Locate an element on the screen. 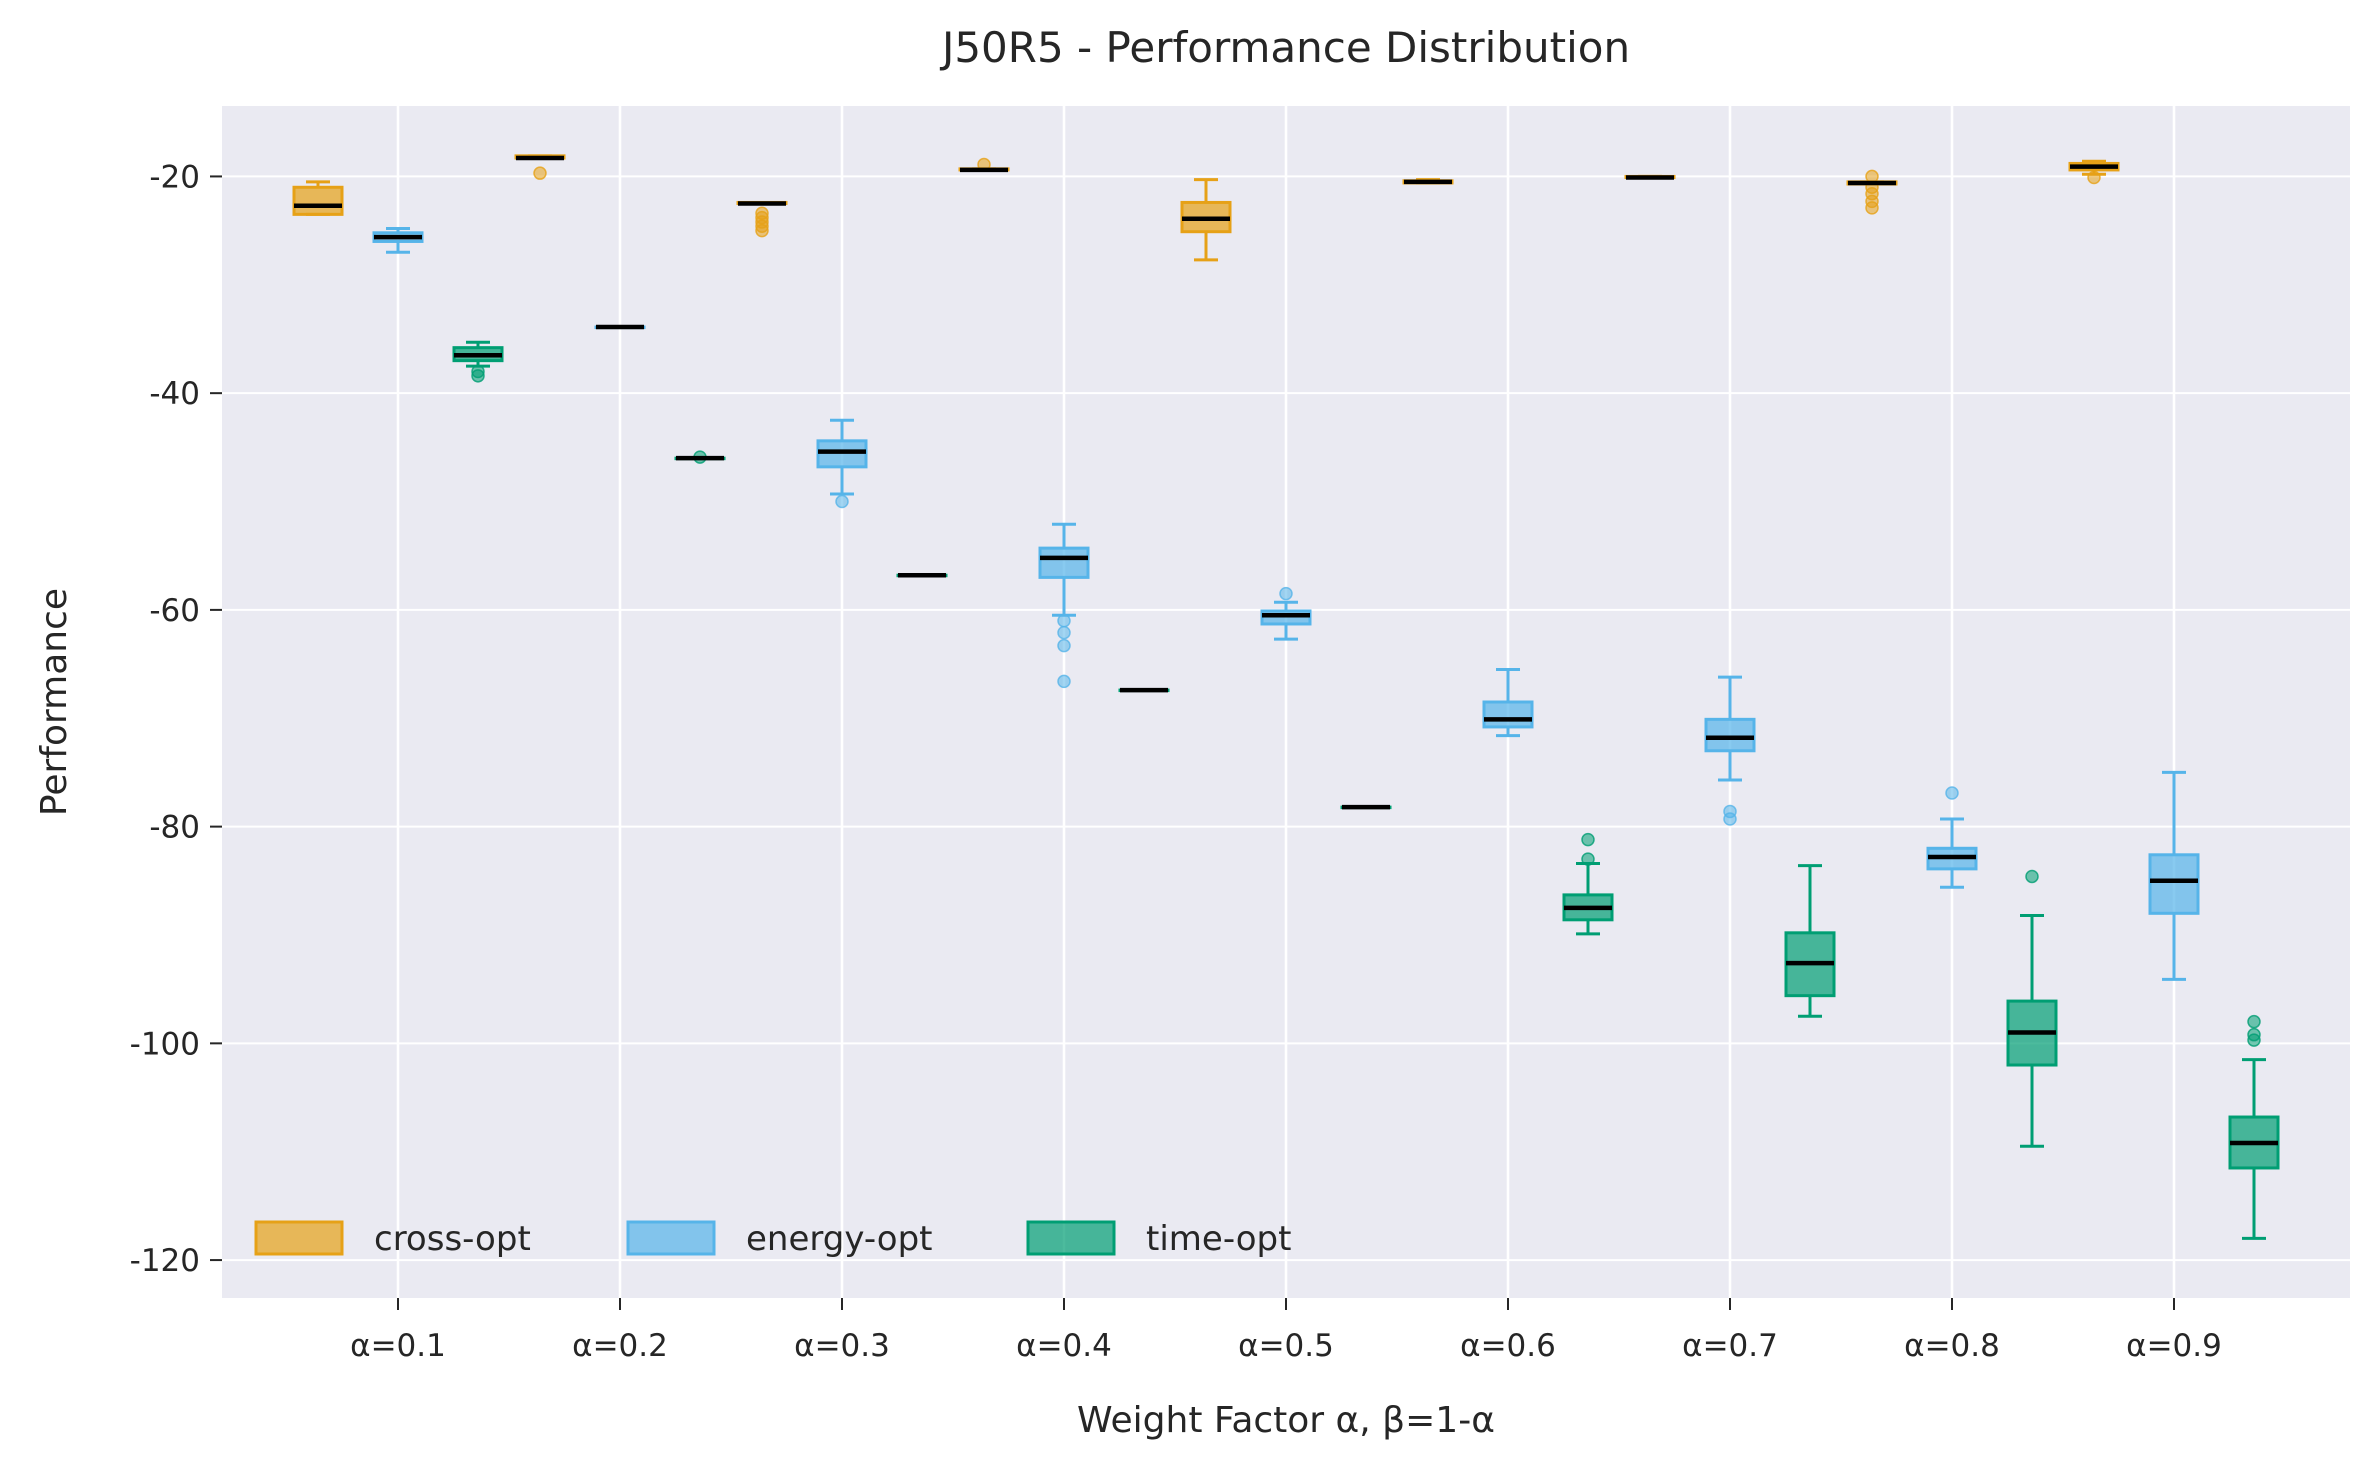 This screenshot has width=2370, height=1468. x-tick-label: α=0.5 is located at coordinates (1286, 1346).